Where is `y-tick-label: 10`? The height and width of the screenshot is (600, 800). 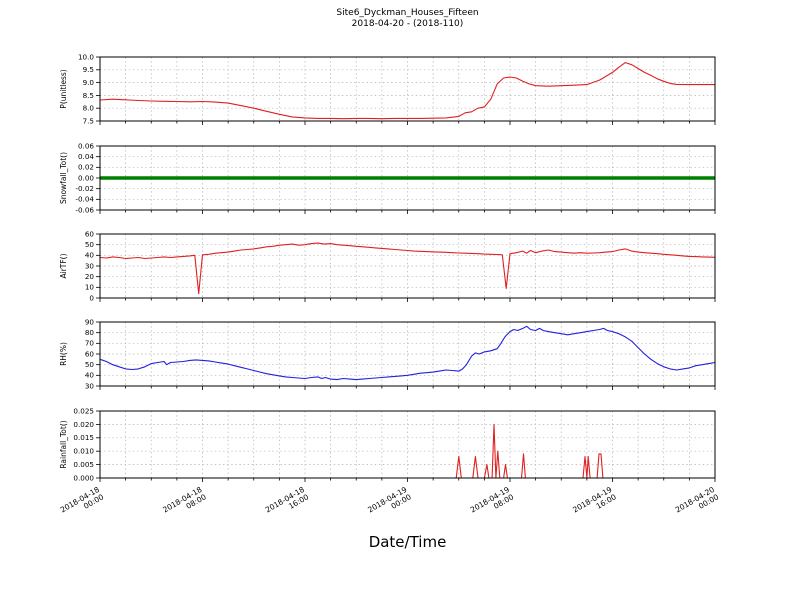 y-tick-label: 10 is located at coordinates (90, 287).